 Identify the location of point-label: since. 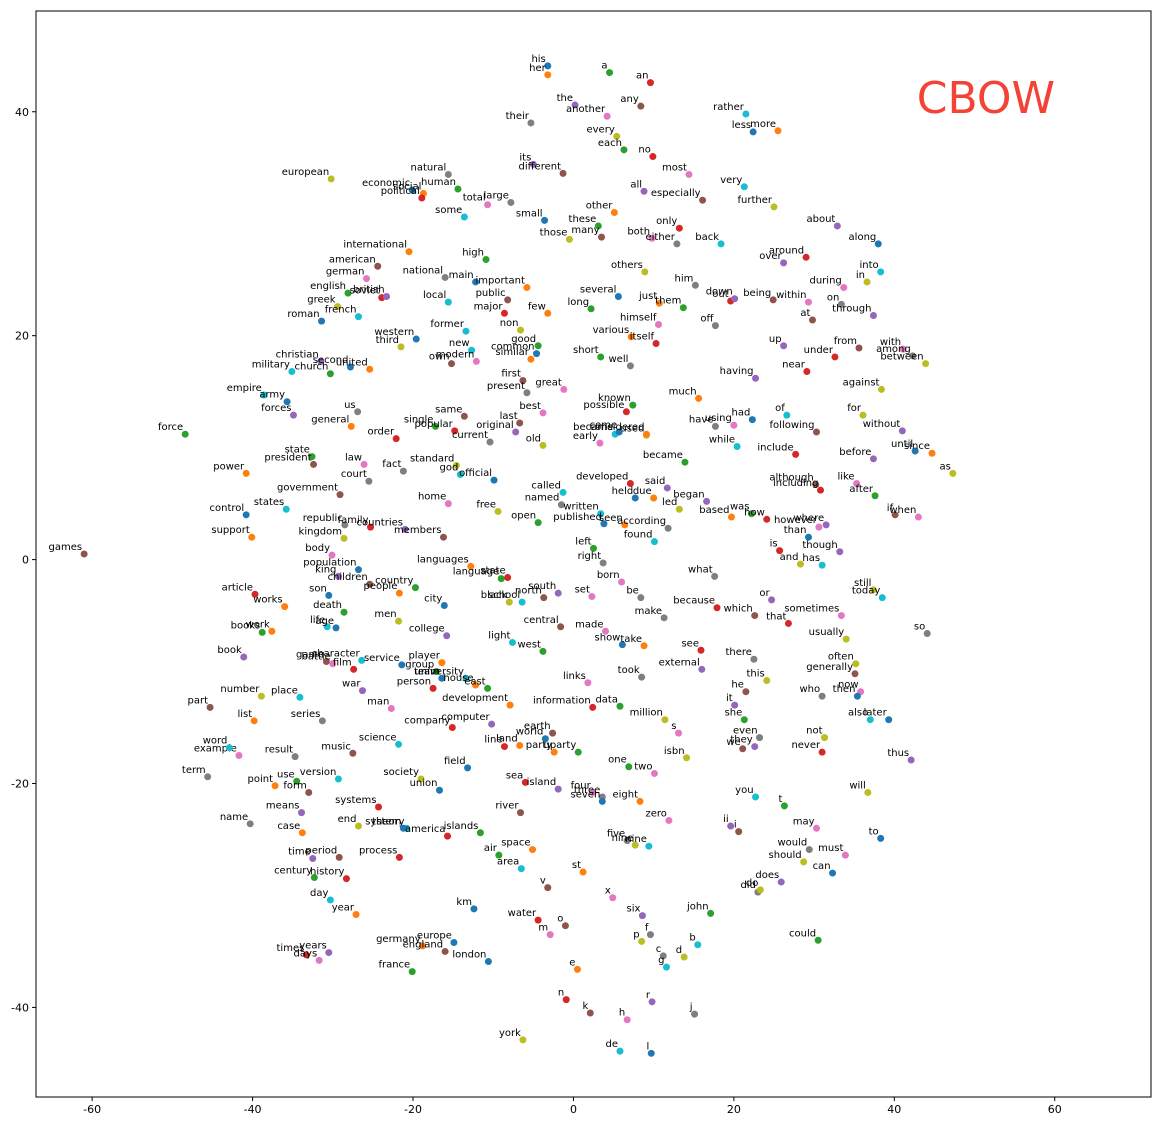
(917, 446).